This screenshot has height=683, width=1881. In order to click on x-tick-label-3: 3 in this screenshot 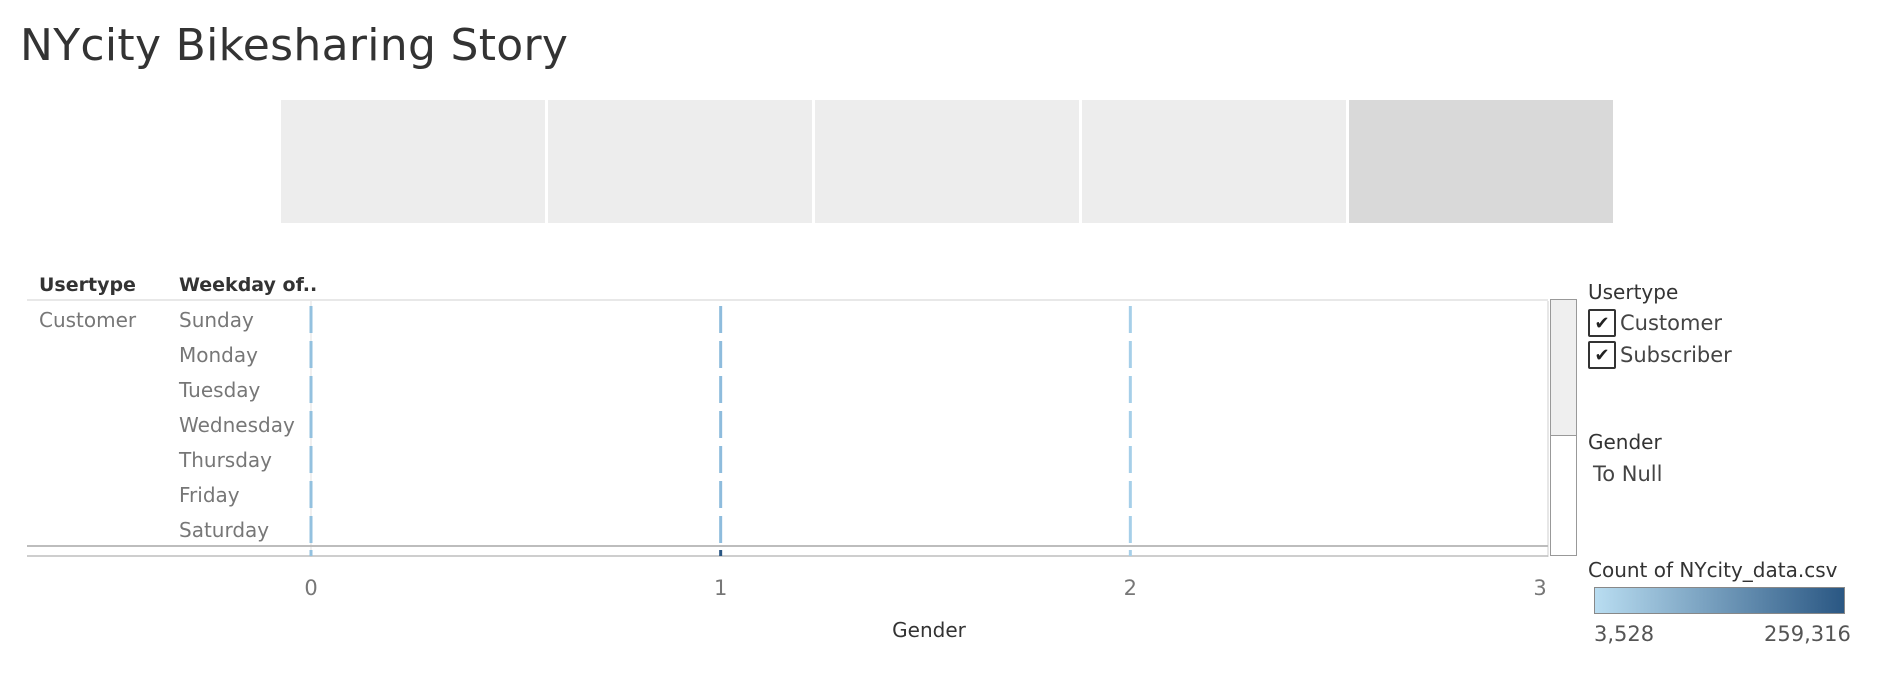, I will do `click(1539, 588)`.